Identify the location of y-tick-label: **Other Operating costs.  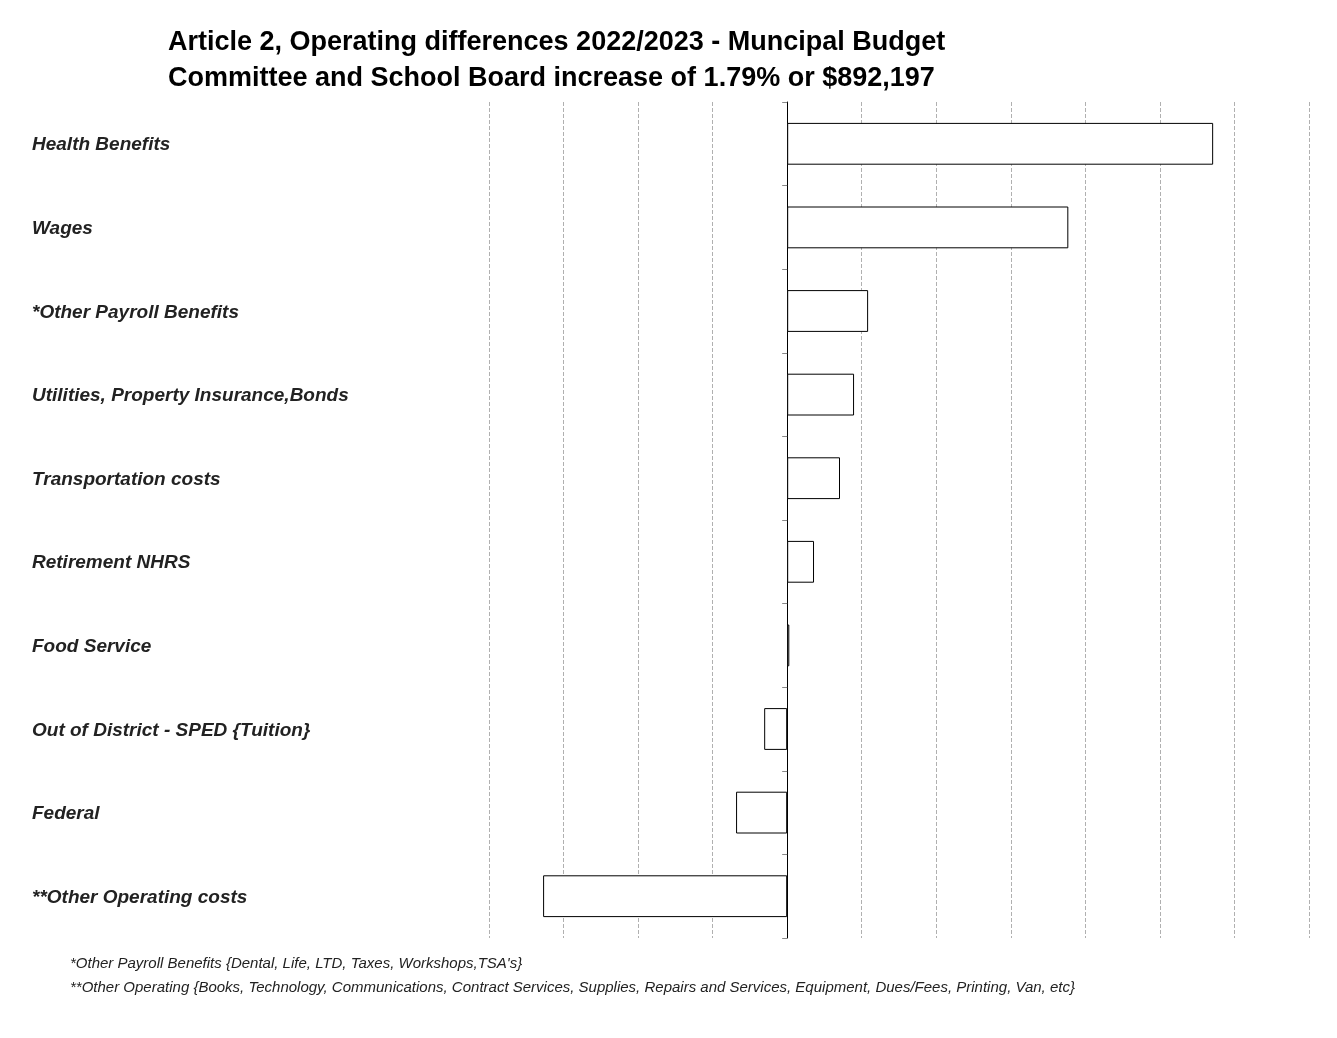
(140, 896).